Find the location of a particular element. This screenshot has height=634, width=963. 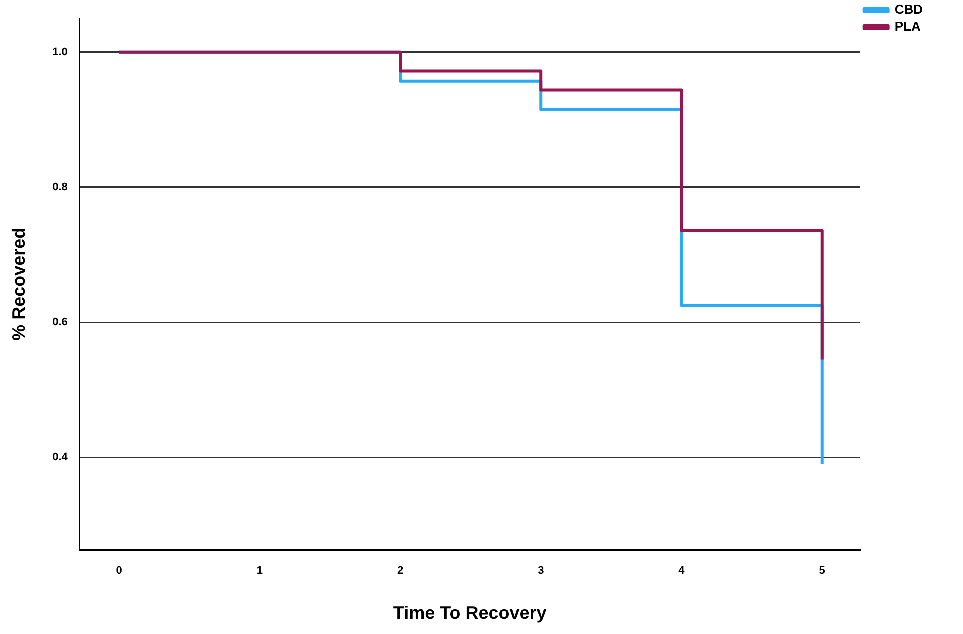

x-tick-label: 5 is located at coordinates (822, 570).